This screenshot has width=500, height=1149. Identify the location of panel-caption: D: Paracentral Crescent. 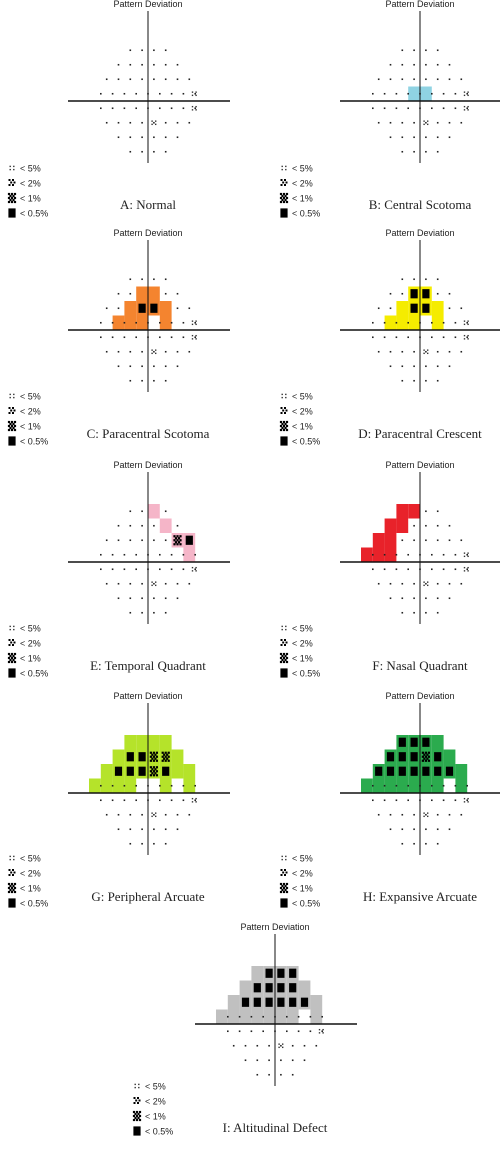
(420, 433).